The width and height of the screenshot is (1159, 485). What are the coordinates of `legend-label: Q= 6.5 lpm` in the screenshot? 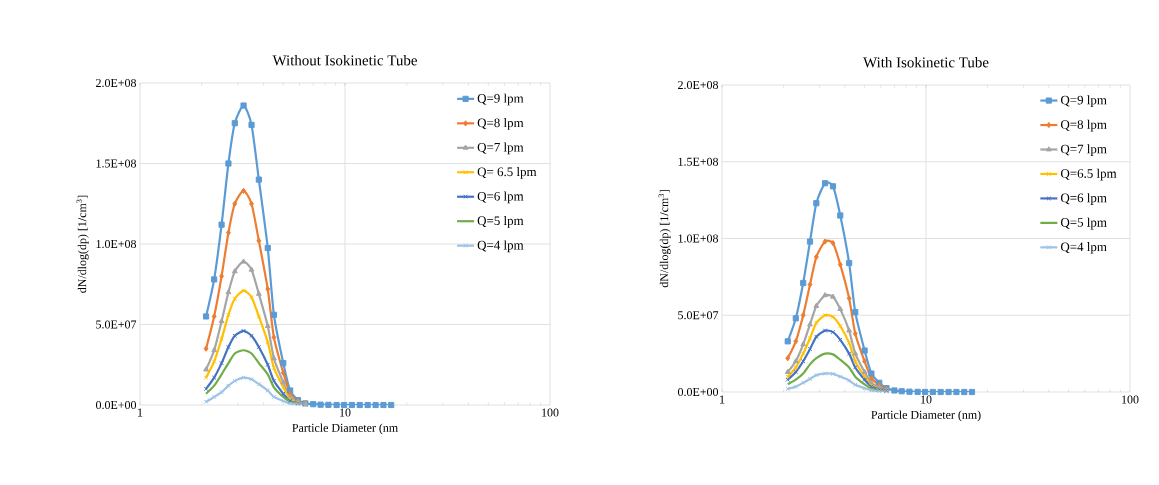 It's located at (507, 173).